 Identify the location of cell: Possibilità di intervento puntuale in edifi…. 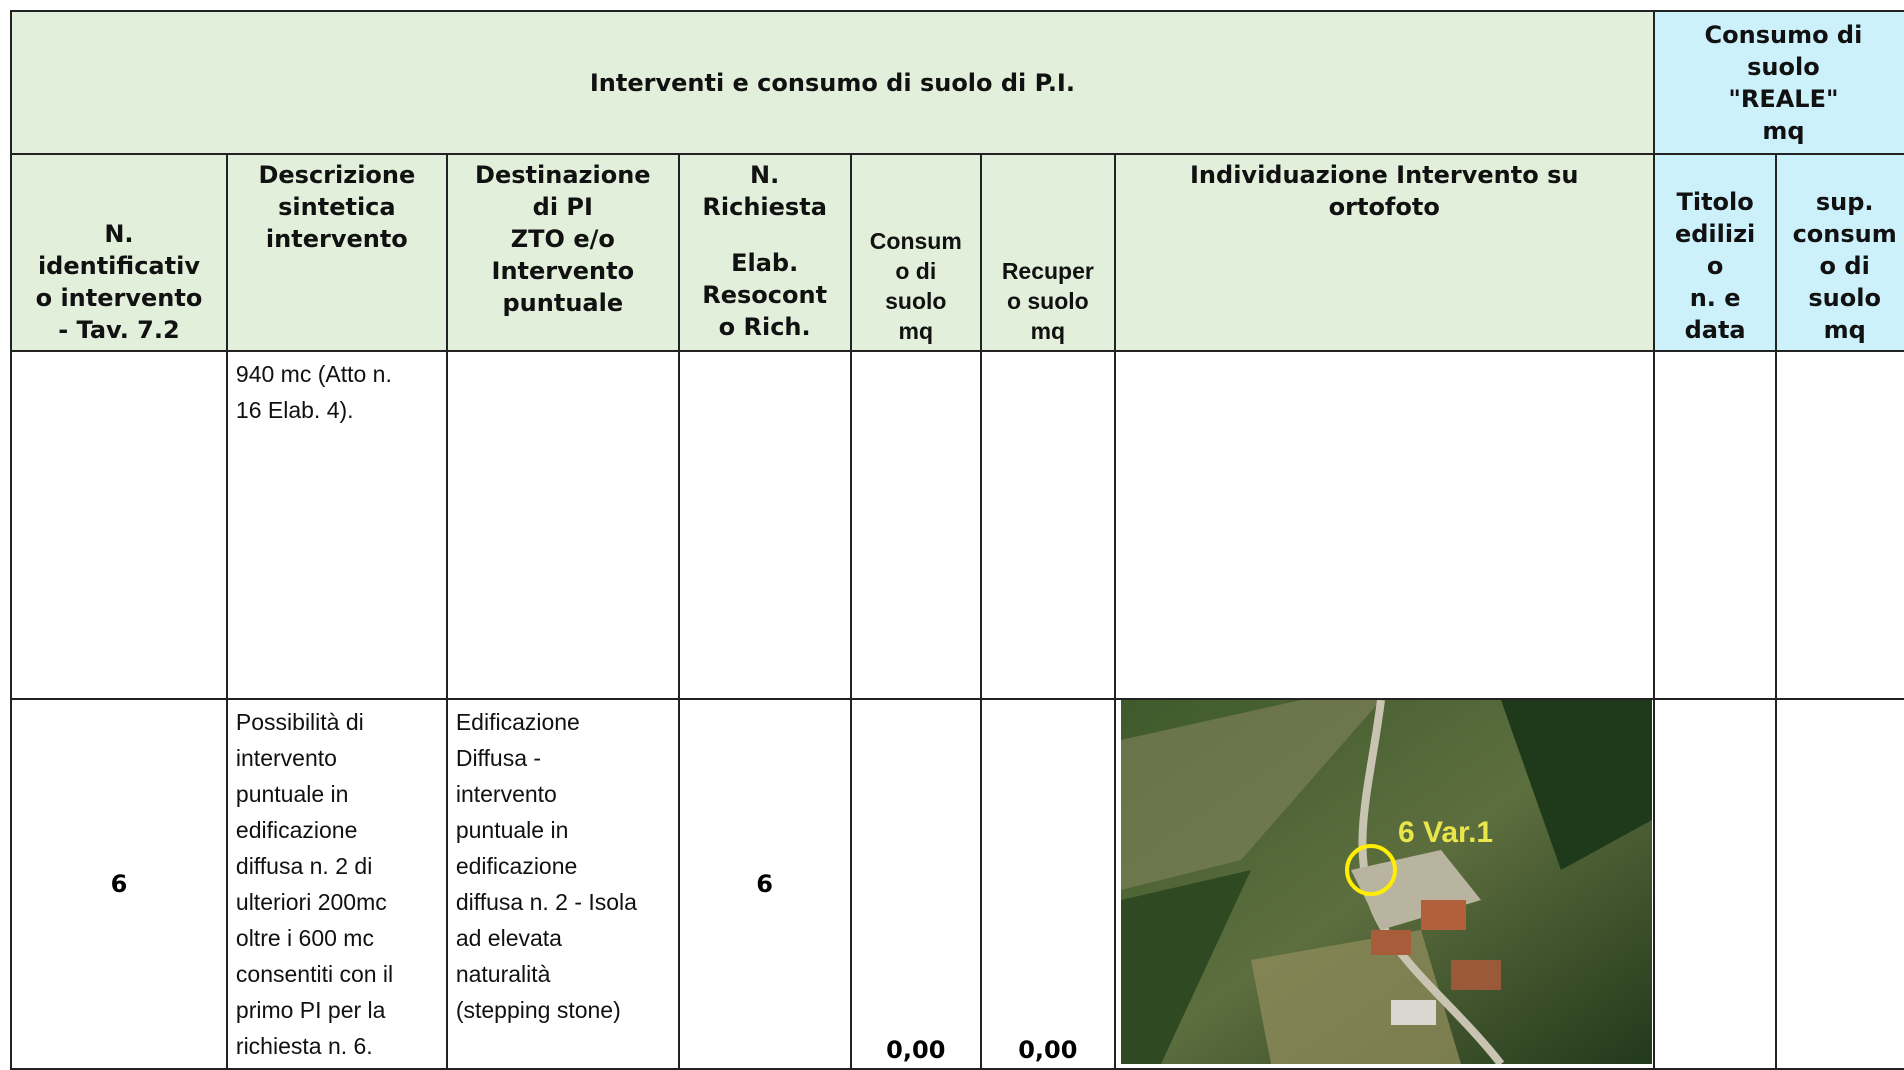
(336, 884).